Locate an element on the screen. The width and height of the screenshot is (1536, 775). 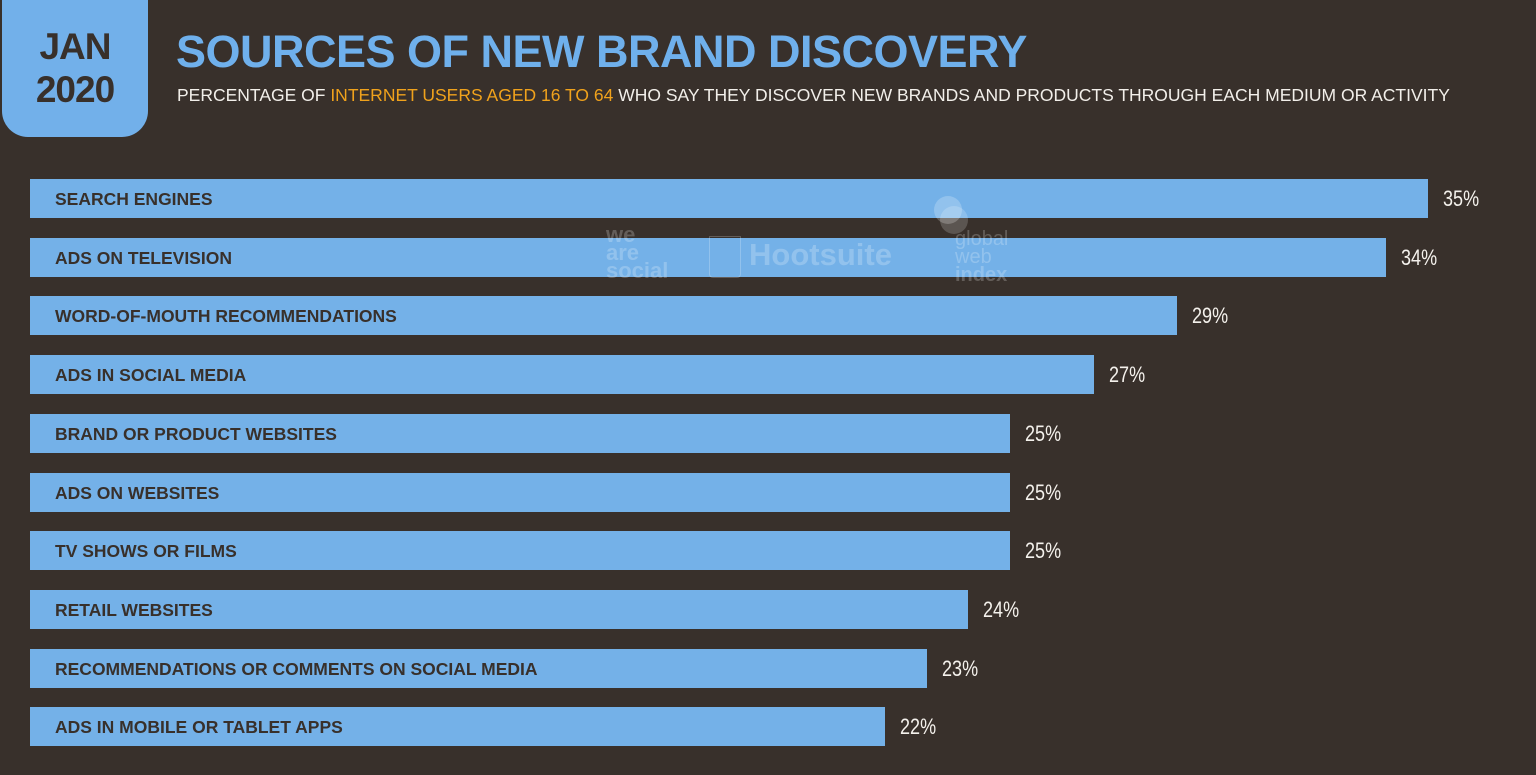
bar-category-label: ADS IN SOCIAL MEDIA is located at coordinates (151, 375).